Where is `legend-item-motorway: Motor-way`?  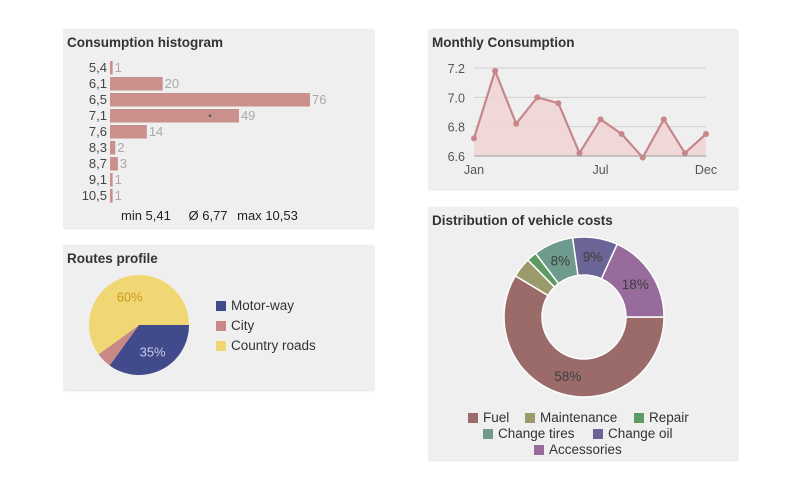 legend-item-motorway: Motor-way is located at coordinates (255, 305).